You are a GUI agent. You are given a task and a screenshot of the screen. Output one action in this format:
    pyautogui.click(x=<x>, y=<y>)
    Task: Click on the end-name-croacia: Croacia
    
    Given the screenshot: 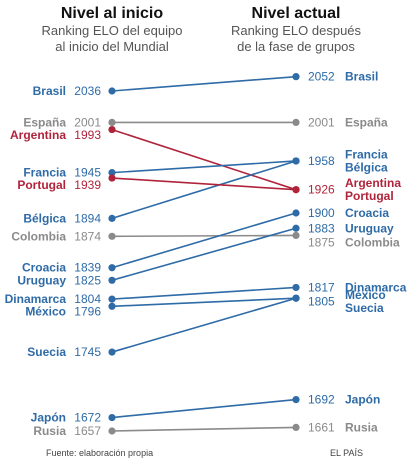 What is the action you would take?
    pyautogui.click(x=367, y=213)
    